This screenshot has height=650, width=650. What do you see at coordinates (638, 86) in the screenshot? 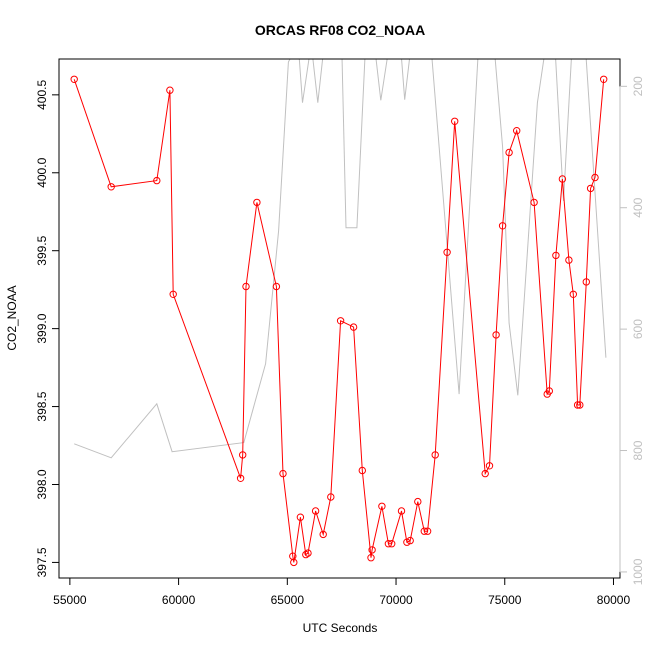
I see `y2-tick-label: 200` at bounding box center [638, 86].